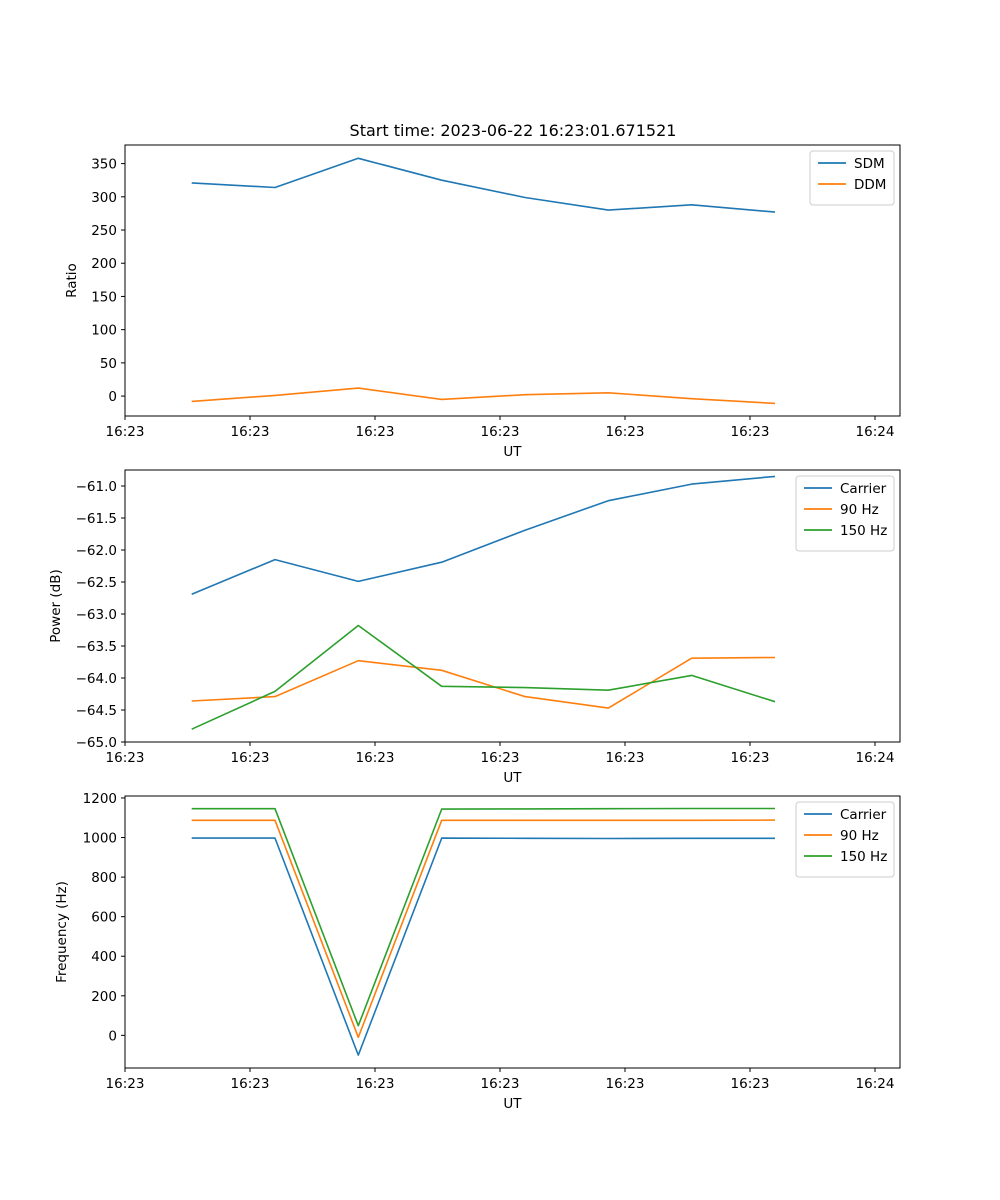 The width and height of the screenshot is (1000, 1200). What do you see at coordinates (62, 932) in the screenshot?
I see `y-axis-label: Frequency (Hz)` at bounding box center [62, 932].